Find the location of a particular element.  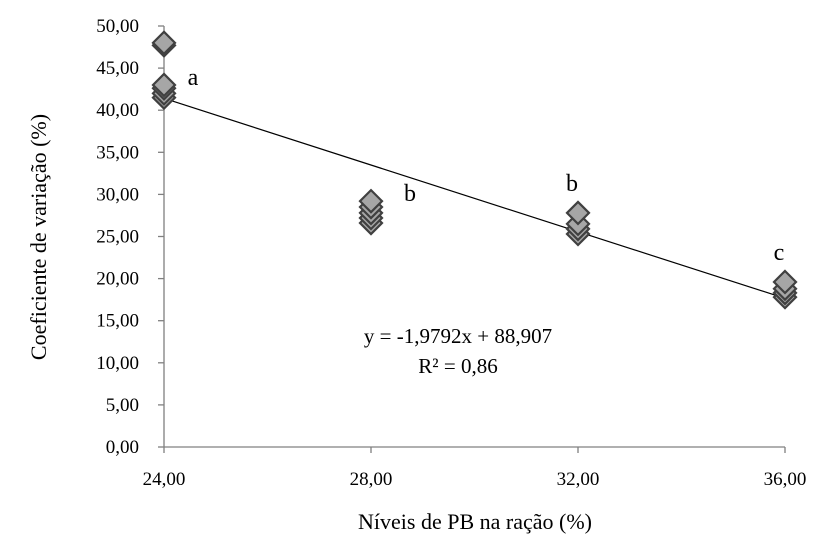

y-tick-label: 25,00 is located at coordinates (117, 237).